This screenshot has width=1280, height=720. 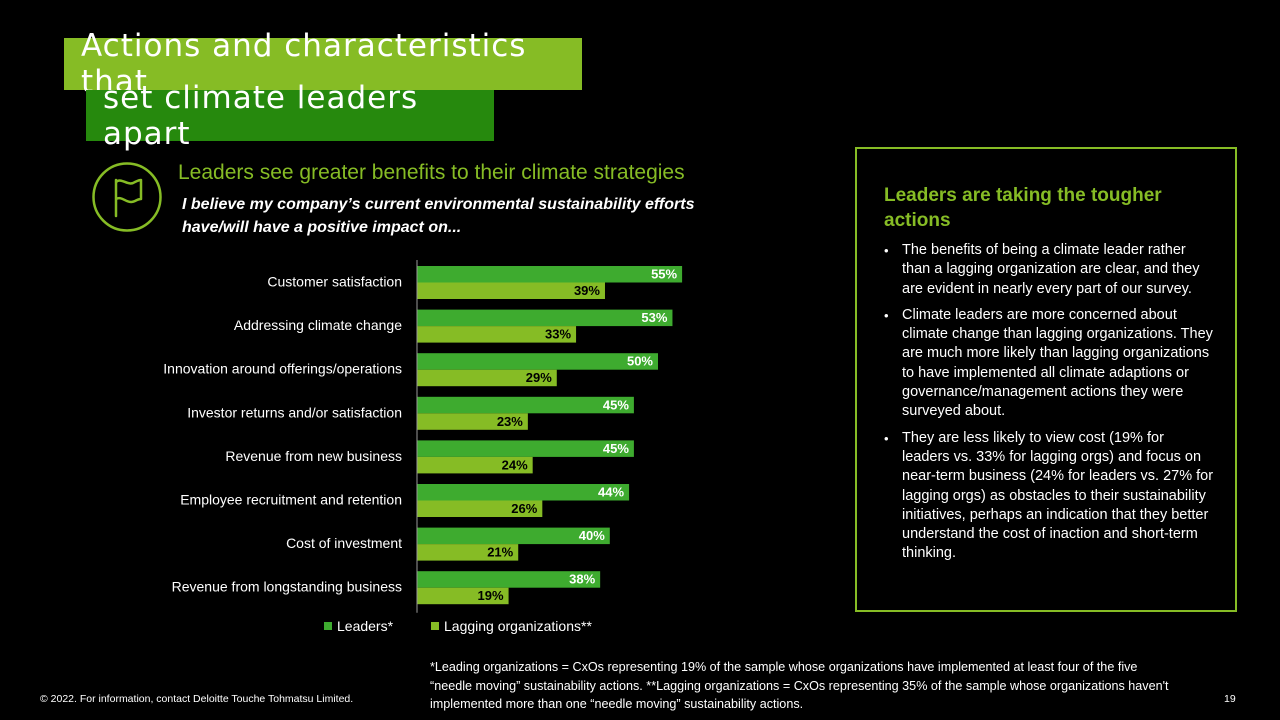 What do you see at coordinates (365, 626) in the screenshot?
I see `legend-label-leaders: Leaders*` at bounding box center [365, 626].